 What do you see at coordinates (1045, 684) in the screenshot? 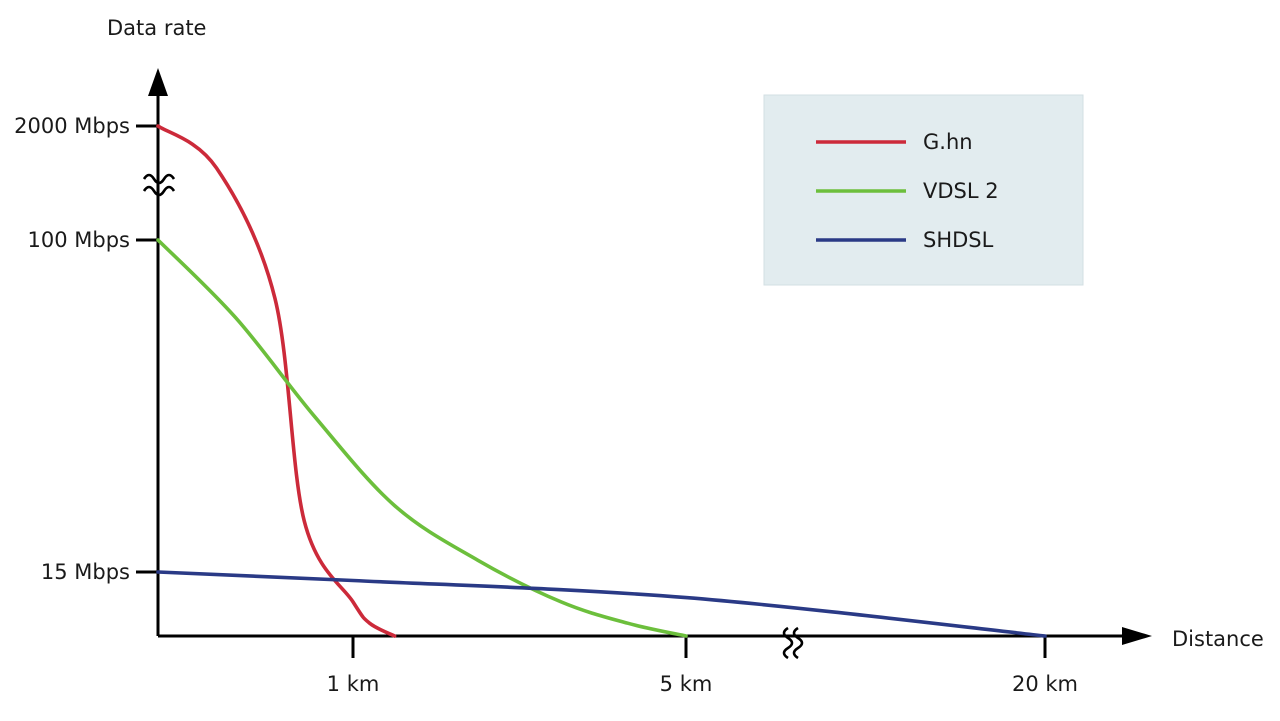
I see `x-tick-label: 20 km` at bounding box center [1045, 684].